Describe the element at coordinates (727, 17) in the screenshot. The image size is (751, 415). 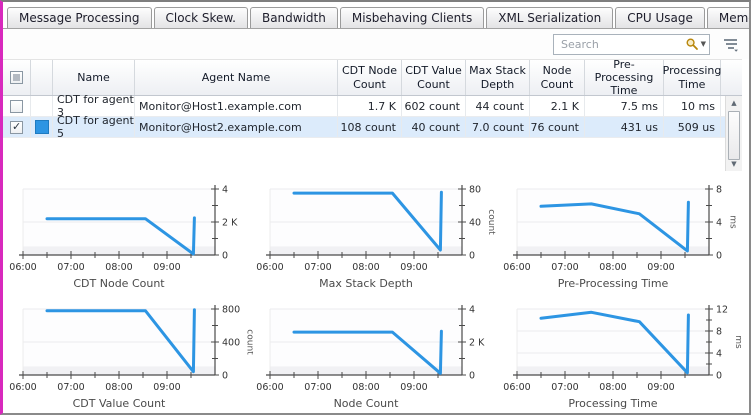
I see `tab-memory-usage: Memory Usage` at that location.